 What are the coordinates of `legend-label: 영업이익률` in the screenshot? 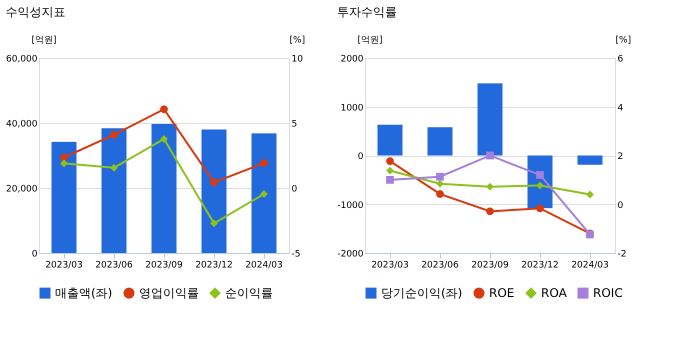 It's located at (169, 293).